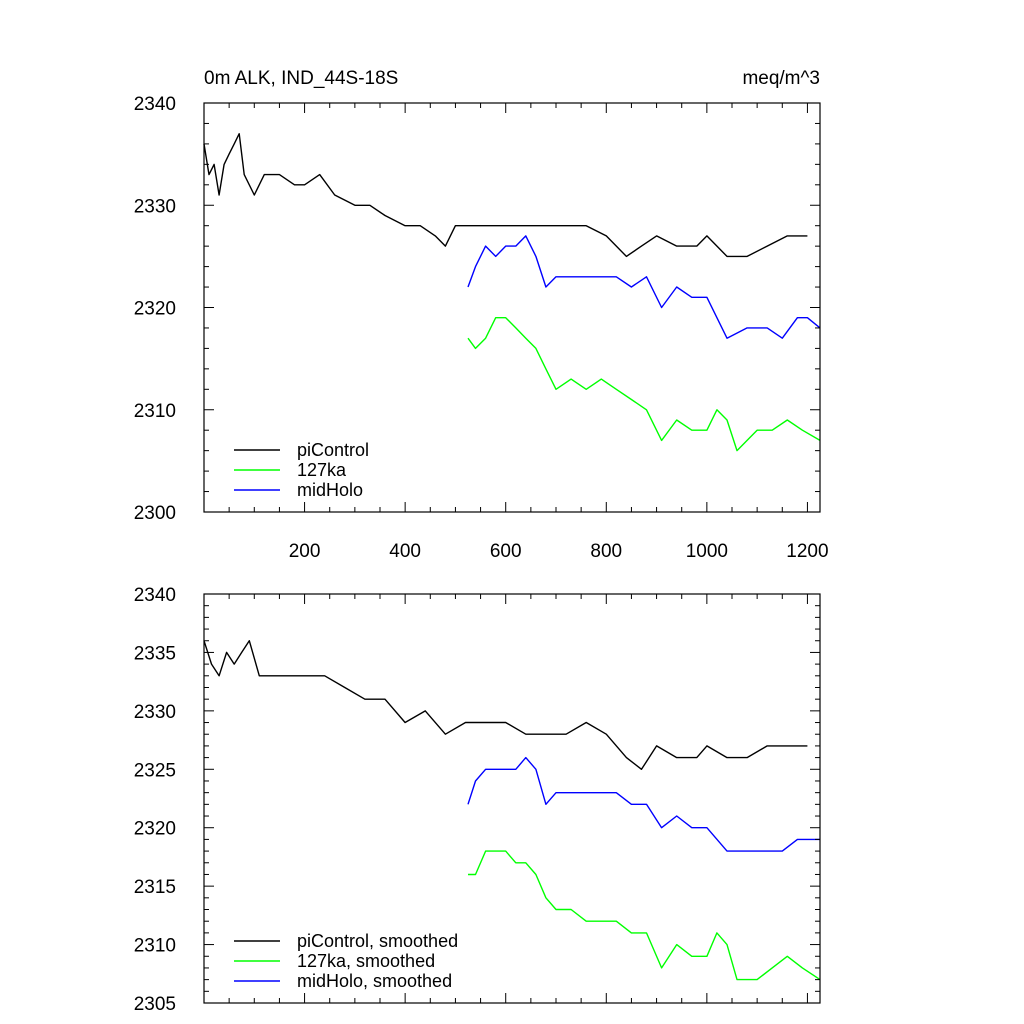  I want to click on legend-label: 127ka, so click(322, 470).